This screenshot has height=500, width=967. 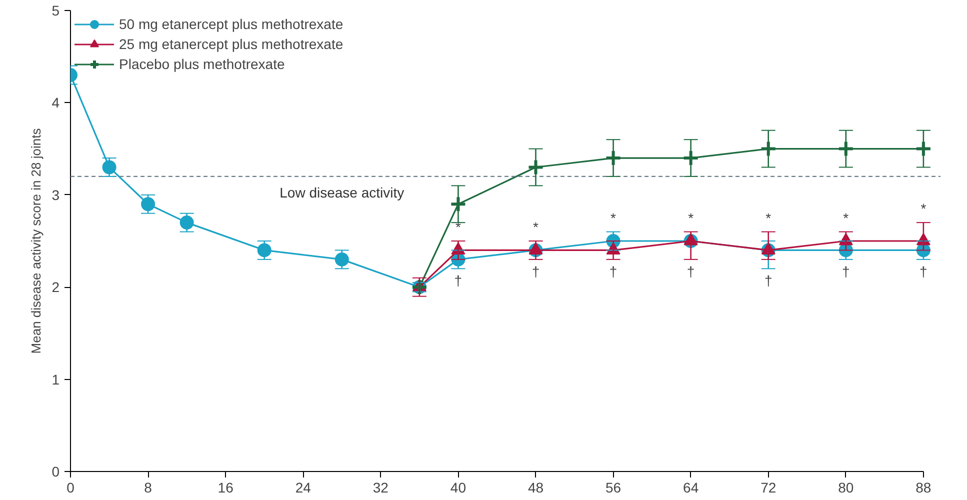 What do you see at coordinates (56, 10) in the screenshot?
I see `y-tick-label: 5` at bounding box center [56, 10].